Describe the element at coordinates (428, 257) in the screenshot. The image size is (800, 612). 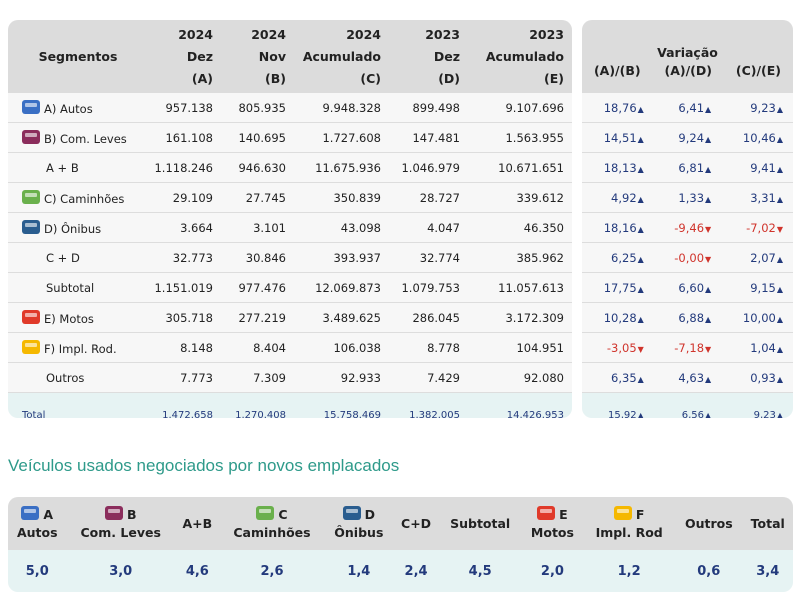
I see `value-cell: 32.774` at that location.